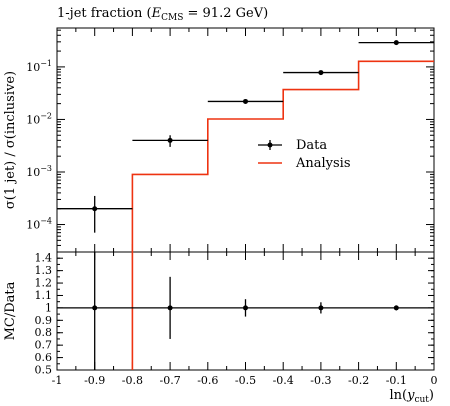 This screenshot has width=450, height=406. Describe the element at coordinates (48, 307) in the screenshot. I see `ratio-y-tick-label: 1` at that location.